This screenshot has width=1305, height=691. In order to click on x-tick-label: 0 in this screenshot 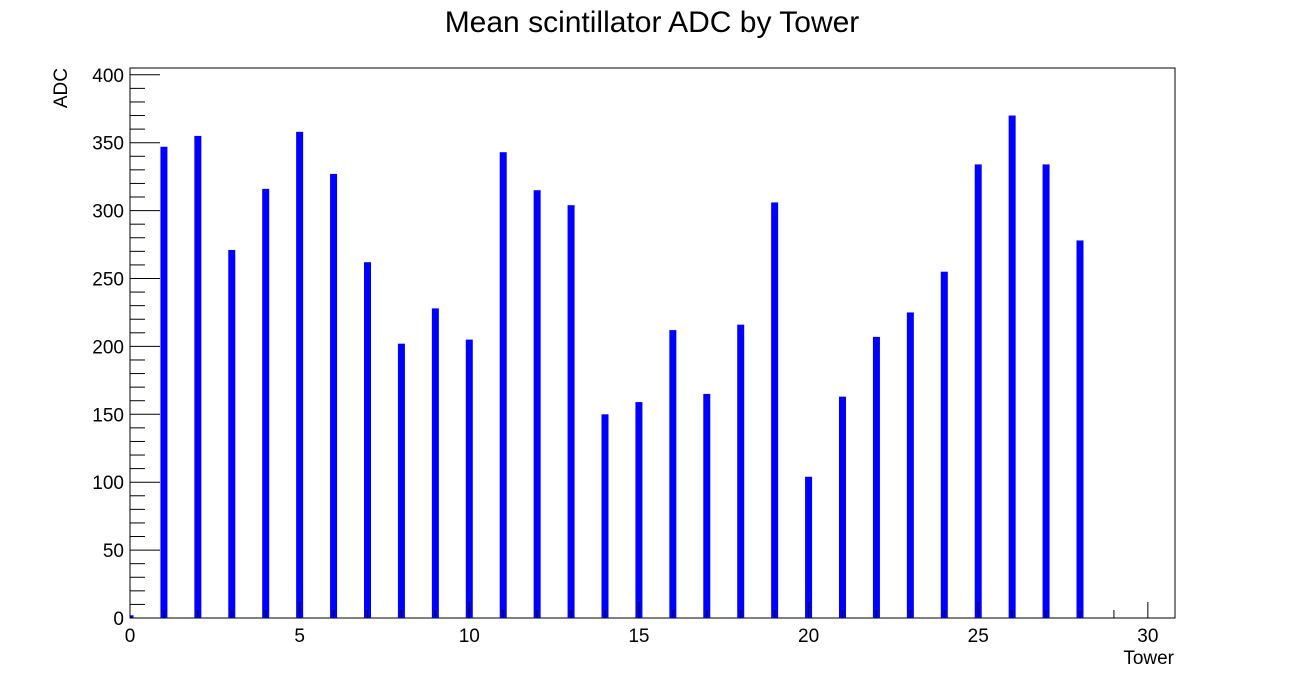, I will do `click(130, 636)`.